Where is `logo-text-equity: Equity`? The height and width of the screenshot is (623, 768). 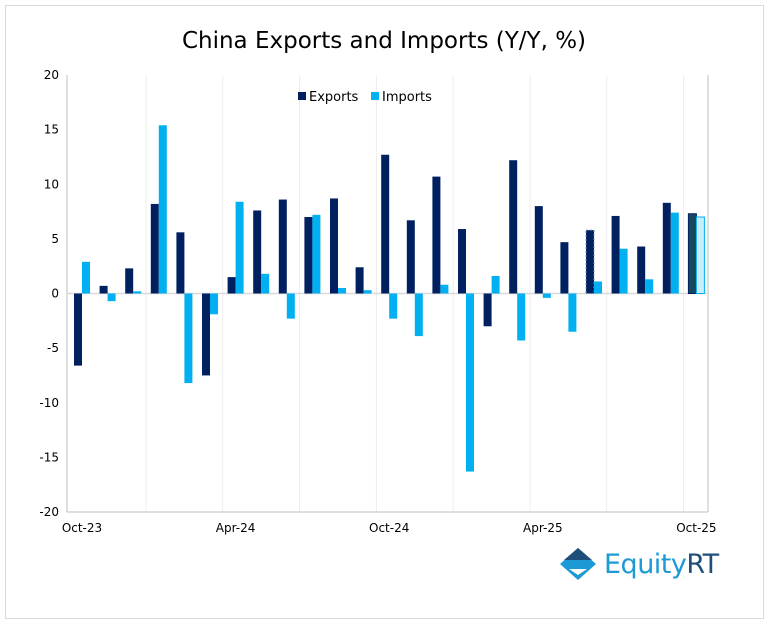
logo-text-equity: Equity is located at coordinates (645, 564).